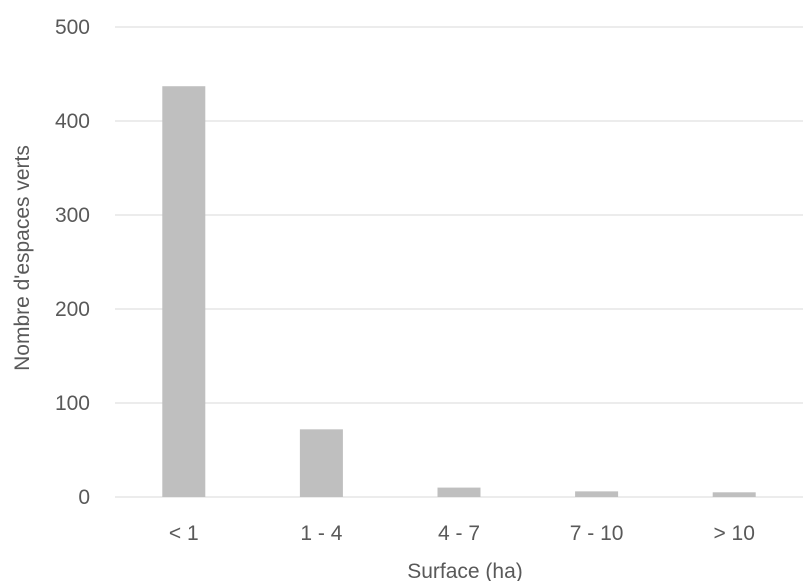 Image resolution: width=803 pixels, height=586 pixels. Describe the element at coordinates (72, 27) in the screenshot. I see `y-tick-label: 500` at that location.